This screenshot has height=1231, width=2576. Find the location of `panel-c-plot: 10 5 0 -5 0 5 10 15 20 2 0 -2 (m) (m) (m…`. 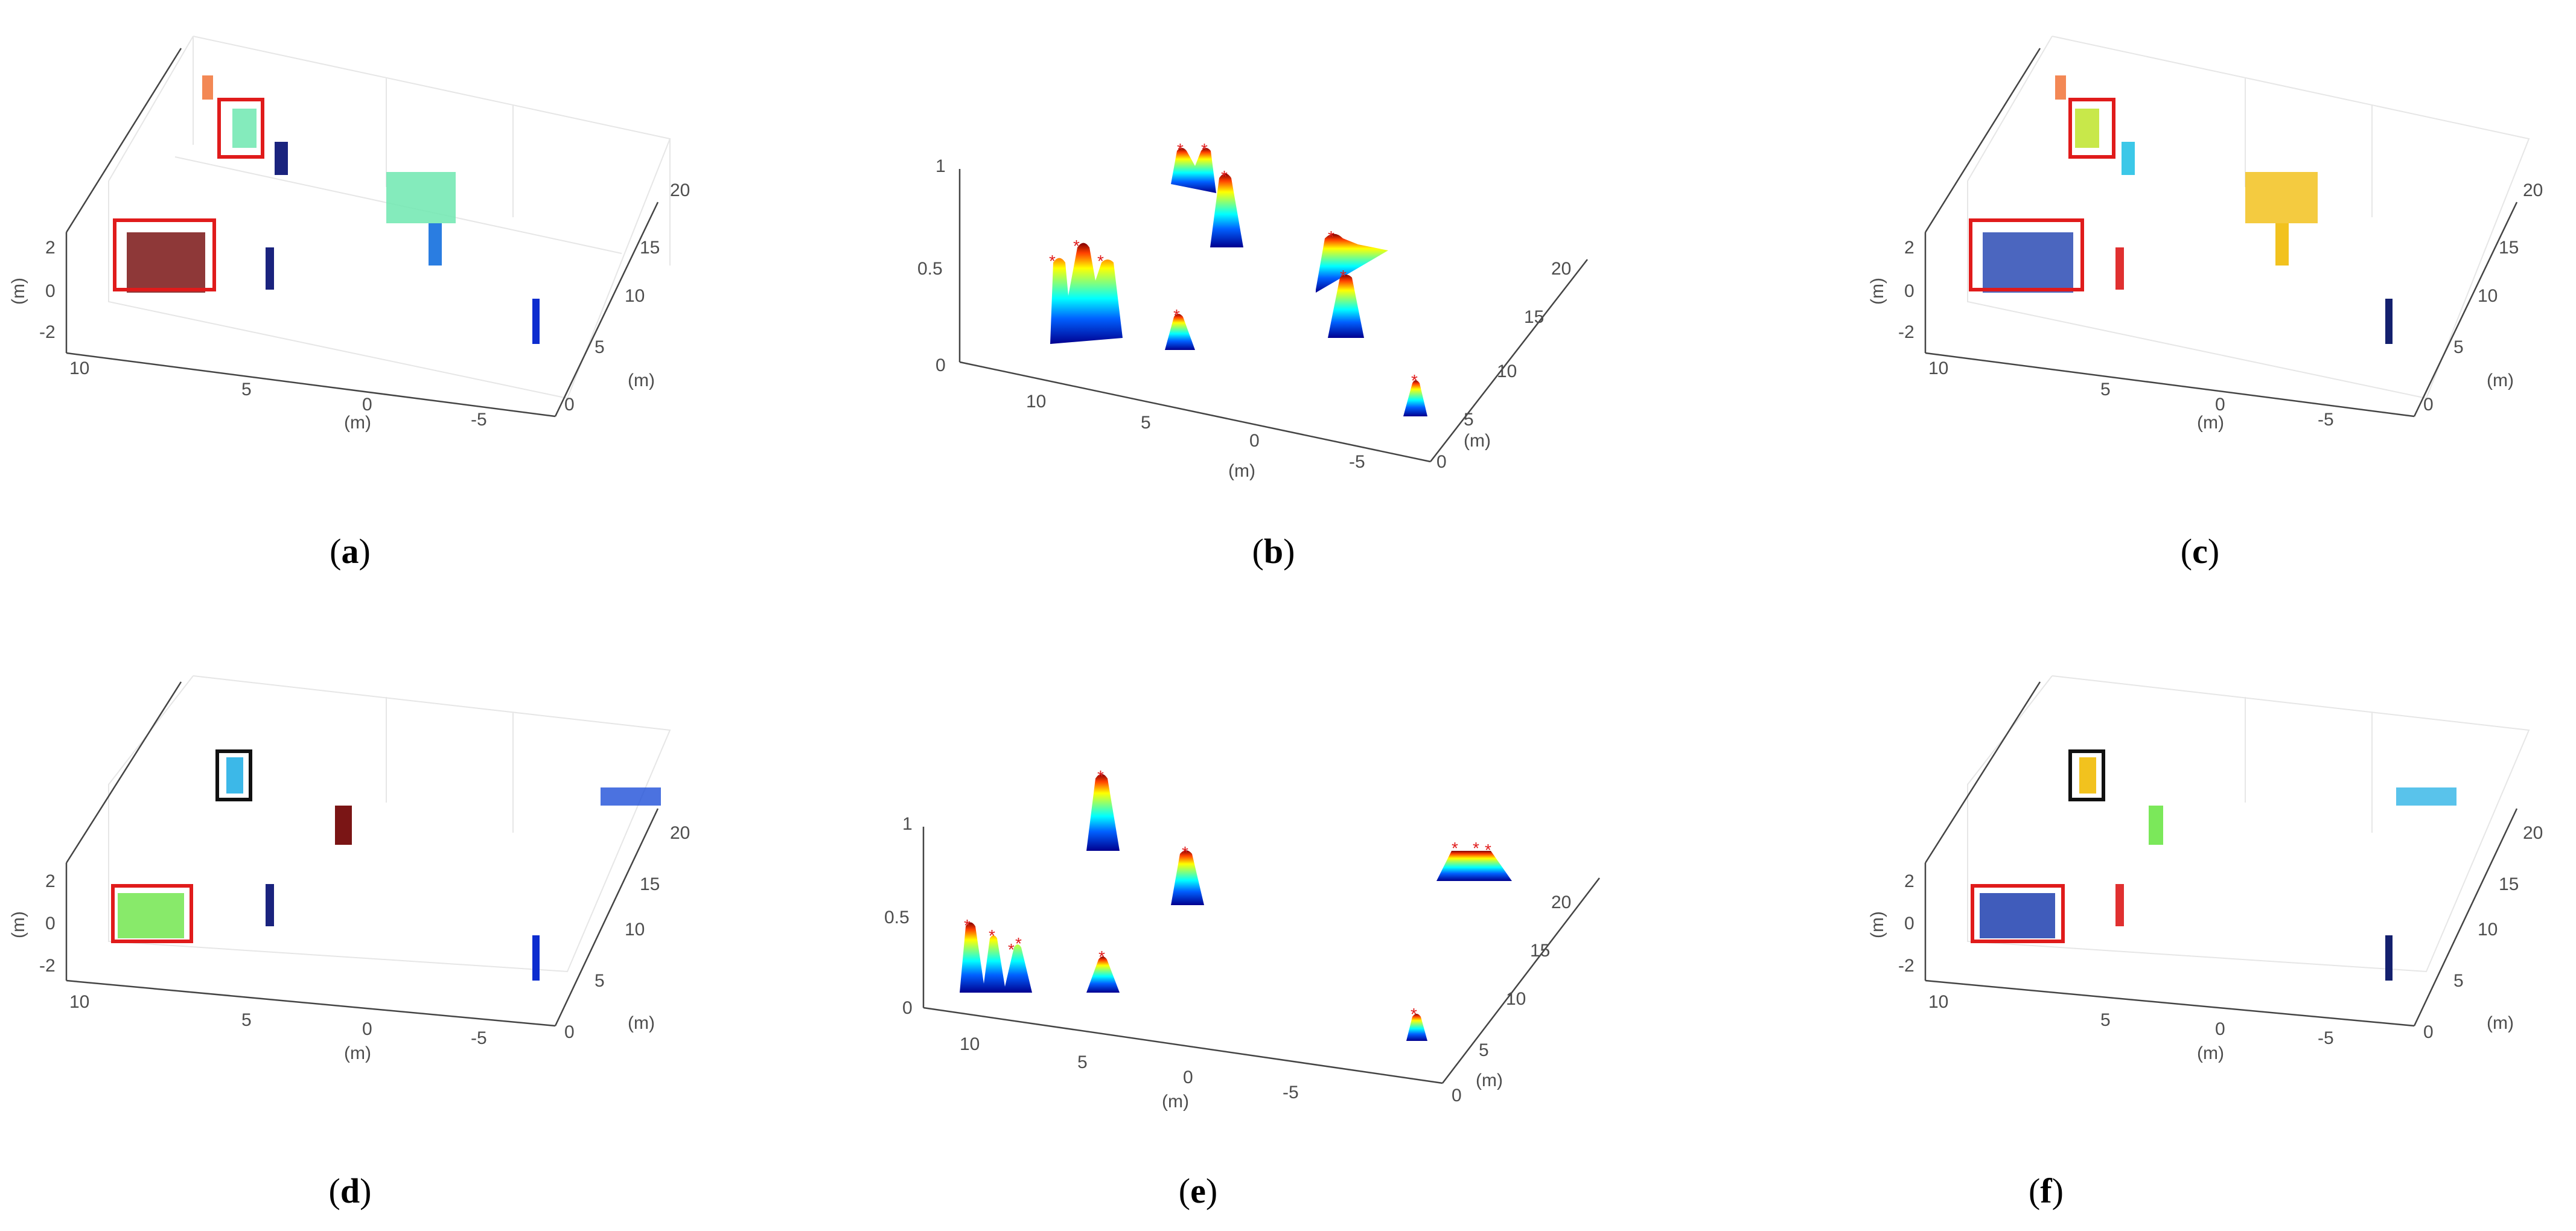

panel-c-plot: 10 5 0 -5 0 5 10 15 20 2 0 -2 (m) (m) (m… is located at coordinates (2136, 271).